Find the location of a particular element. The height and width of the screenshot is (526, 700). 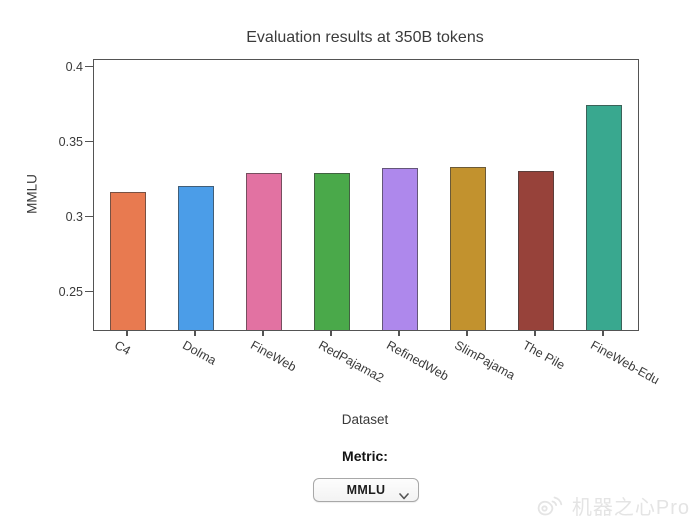

bar-fineweb-edu is located at coordinates (604, 217).